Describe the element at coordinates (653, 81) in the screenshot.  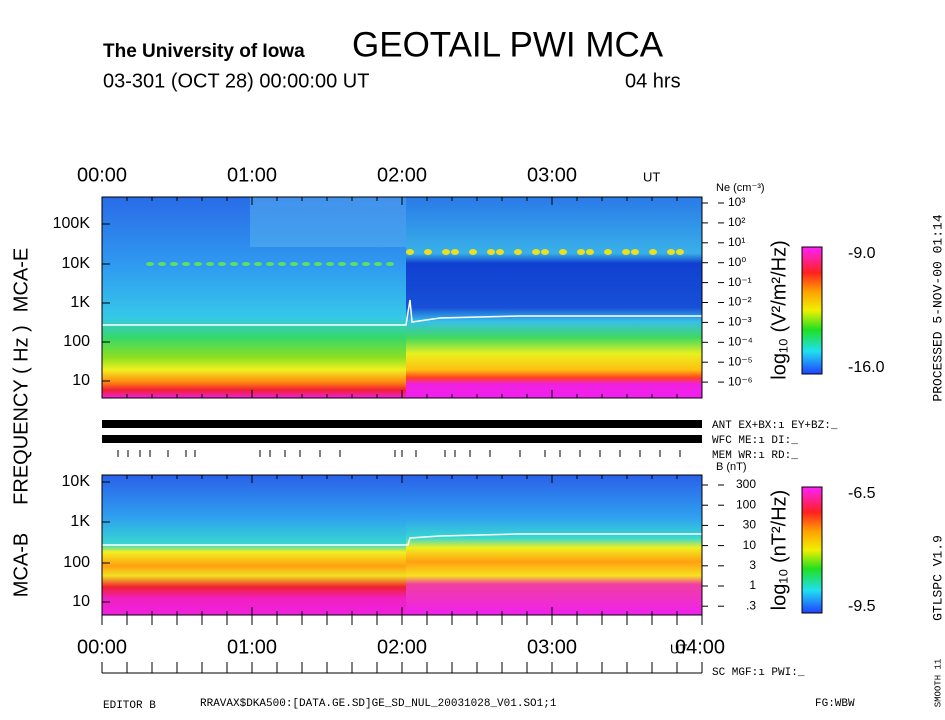
I see `duration: 04 hrs` at that location.